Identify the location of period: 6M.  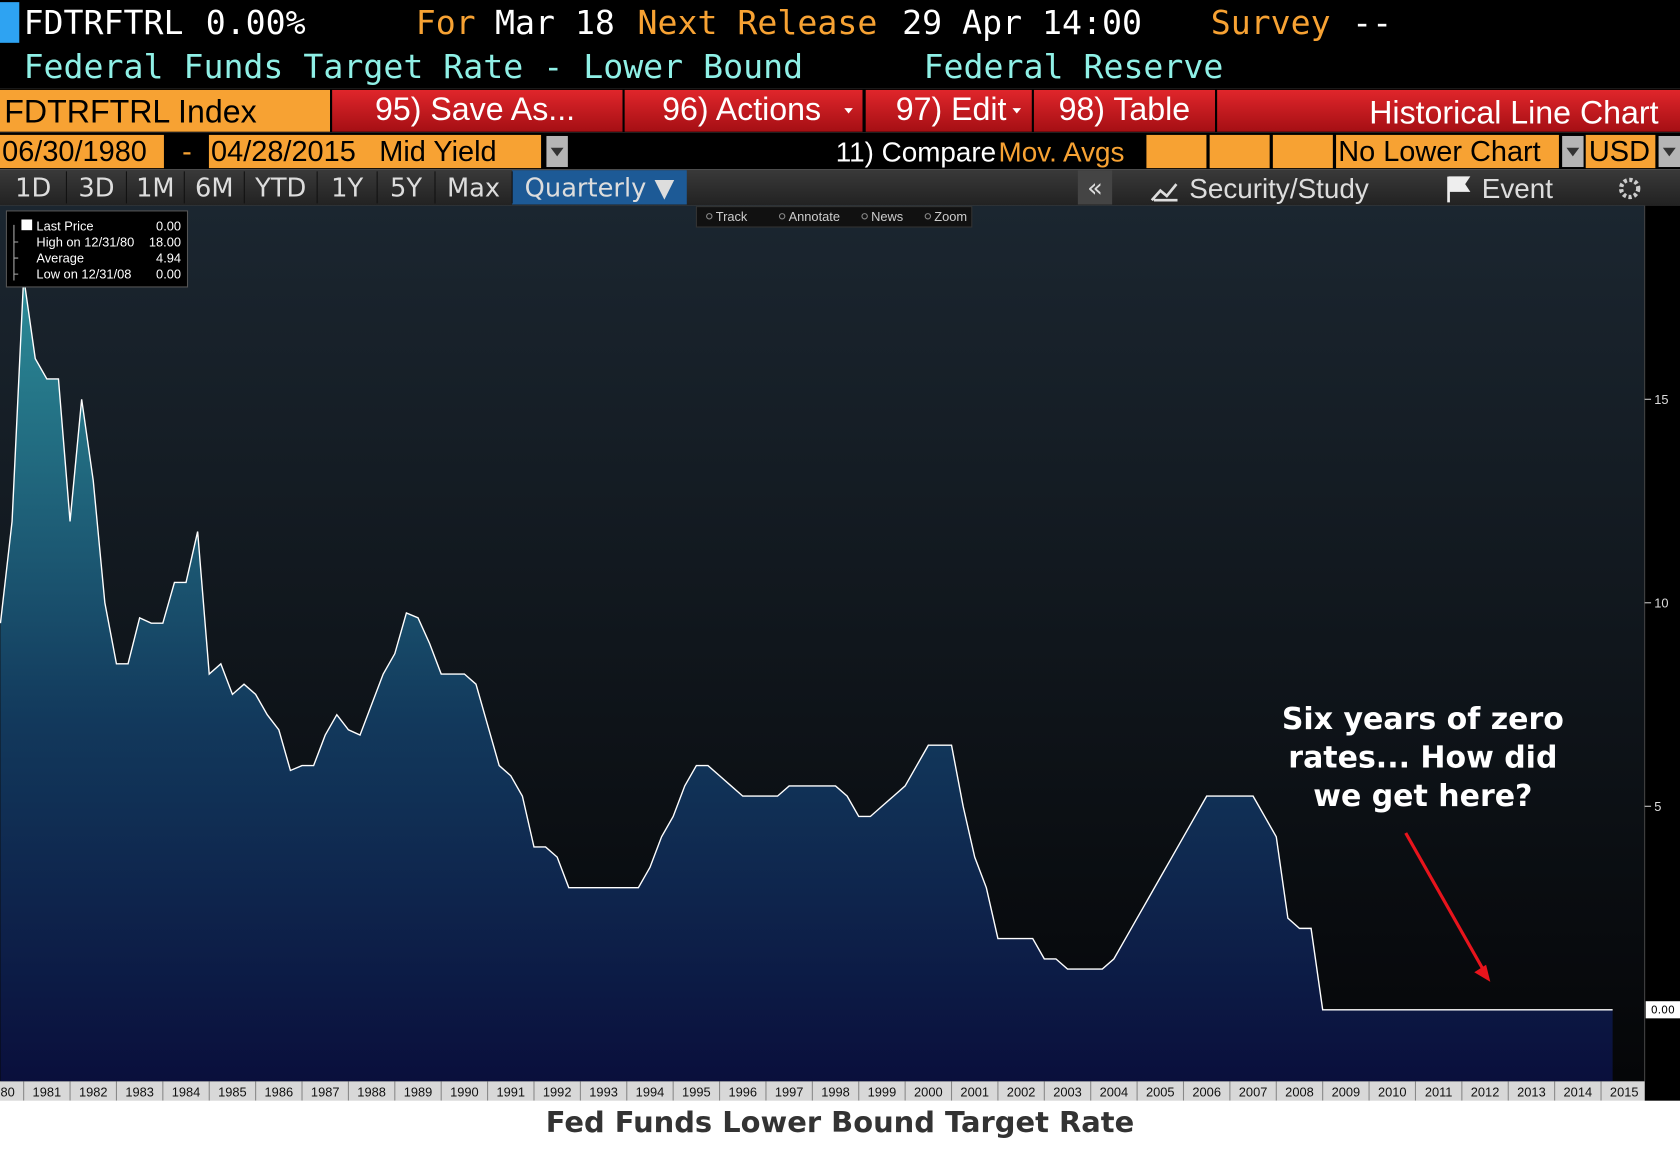
(214, 188).